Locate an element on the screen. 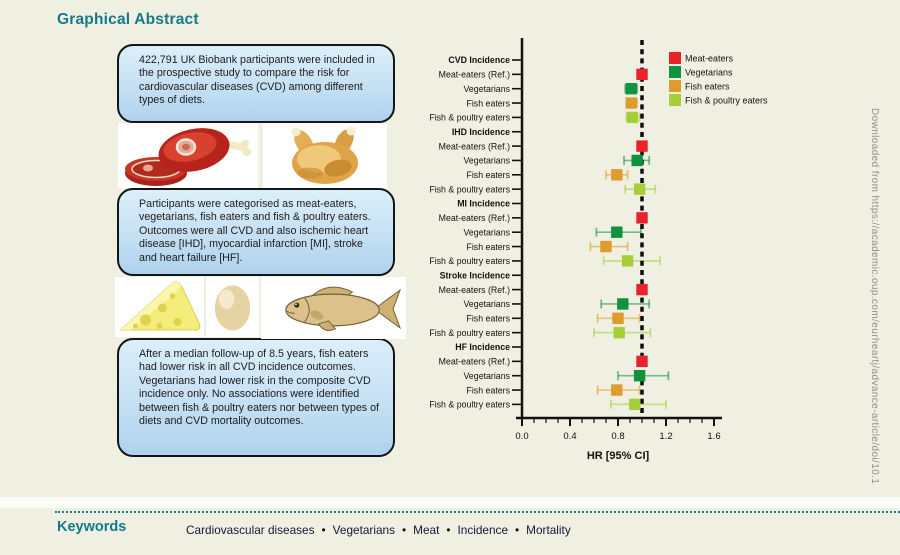  keyword-item: Cardiovascular diseases is located at coordinates (250, 530).